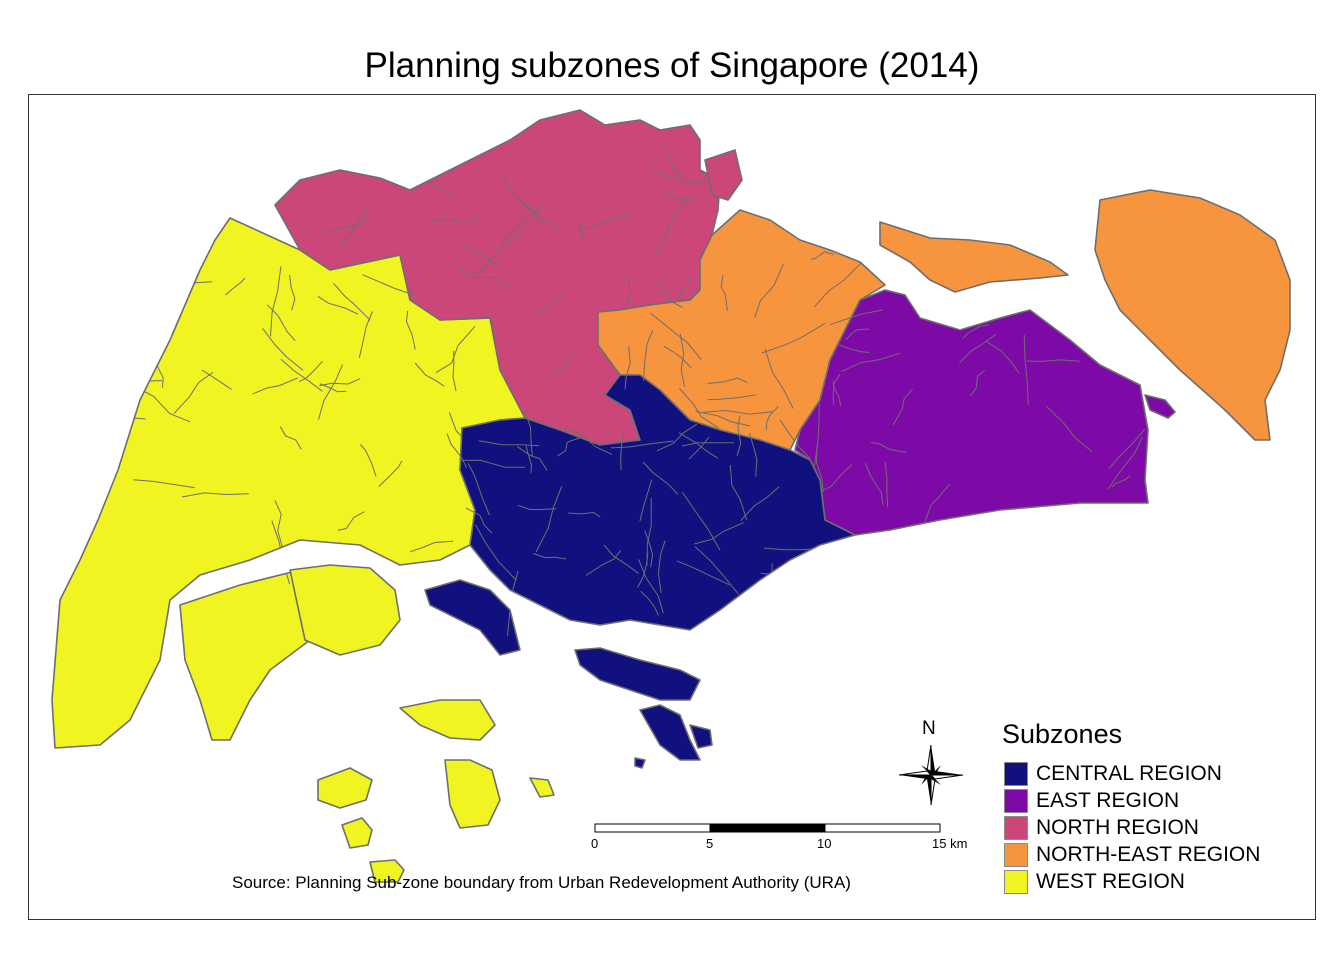 This screenshot has width=1344, height=960. I want to click on legend-swatch-west, so click(1016, 882).